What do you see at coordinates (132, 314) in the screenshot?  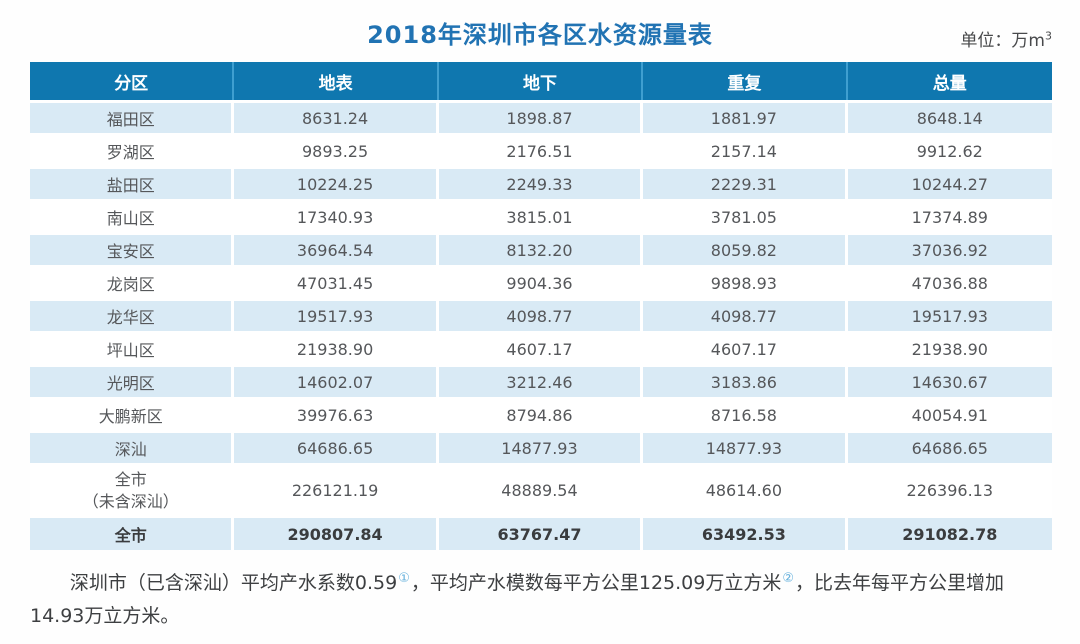 I see `district-cell: 龙华区` at bounding box center [132, 314].